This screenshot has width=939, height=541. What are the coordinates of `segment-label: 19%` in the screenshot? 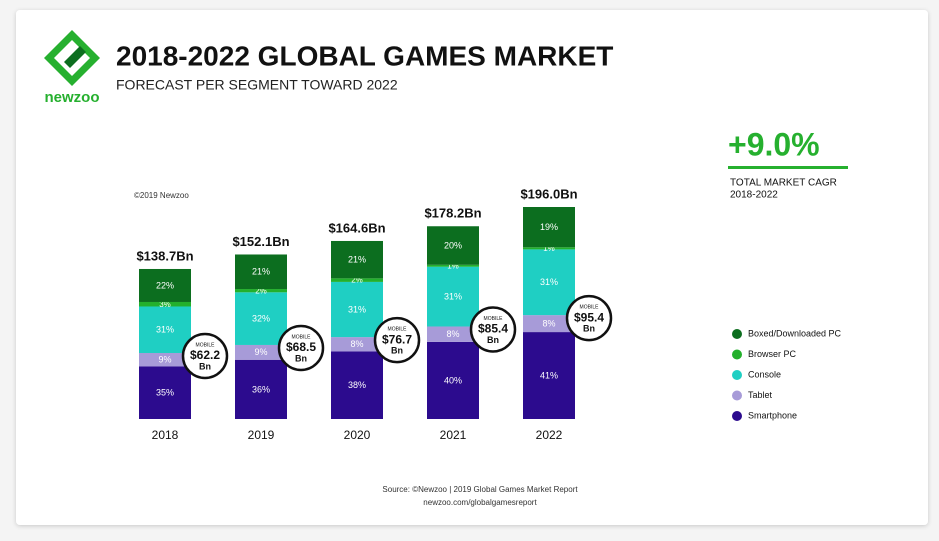 It's located at (549, 227).